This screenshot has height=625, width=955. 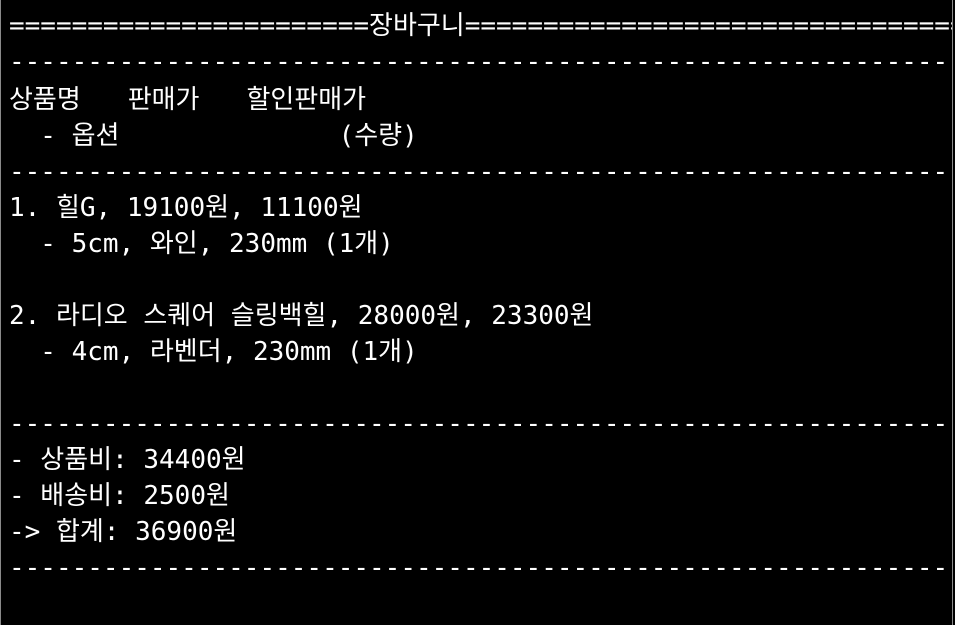 I want to click on cart-item-2-options: - 4cm, 라벤더, 230mm (1개), so click(x=213, y=352).